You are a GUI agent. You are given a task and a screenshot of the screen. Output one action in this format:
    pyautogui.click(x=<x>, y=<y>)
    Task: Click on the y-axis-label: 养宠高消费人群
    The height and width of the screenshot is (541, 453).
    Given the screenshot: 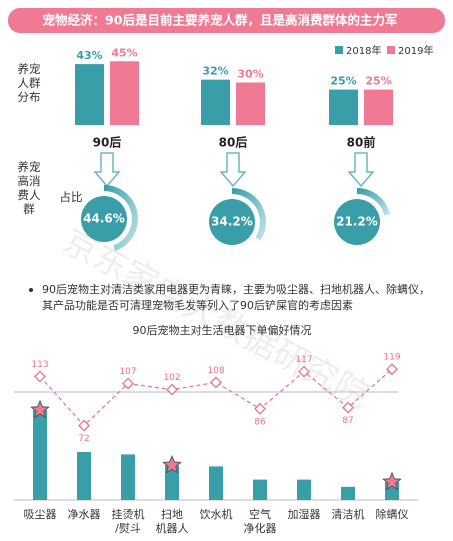 What is the action you would take?
    pyautogui.click(x=29, y=188)
    